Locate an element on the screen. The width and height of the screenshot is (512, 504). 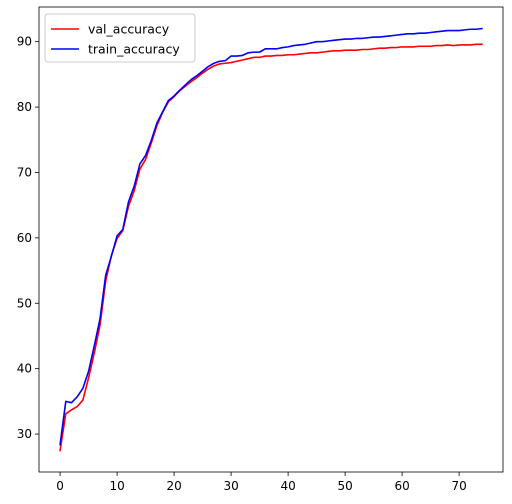
x-tick-label: 40 is located at coordinates (287, 486).